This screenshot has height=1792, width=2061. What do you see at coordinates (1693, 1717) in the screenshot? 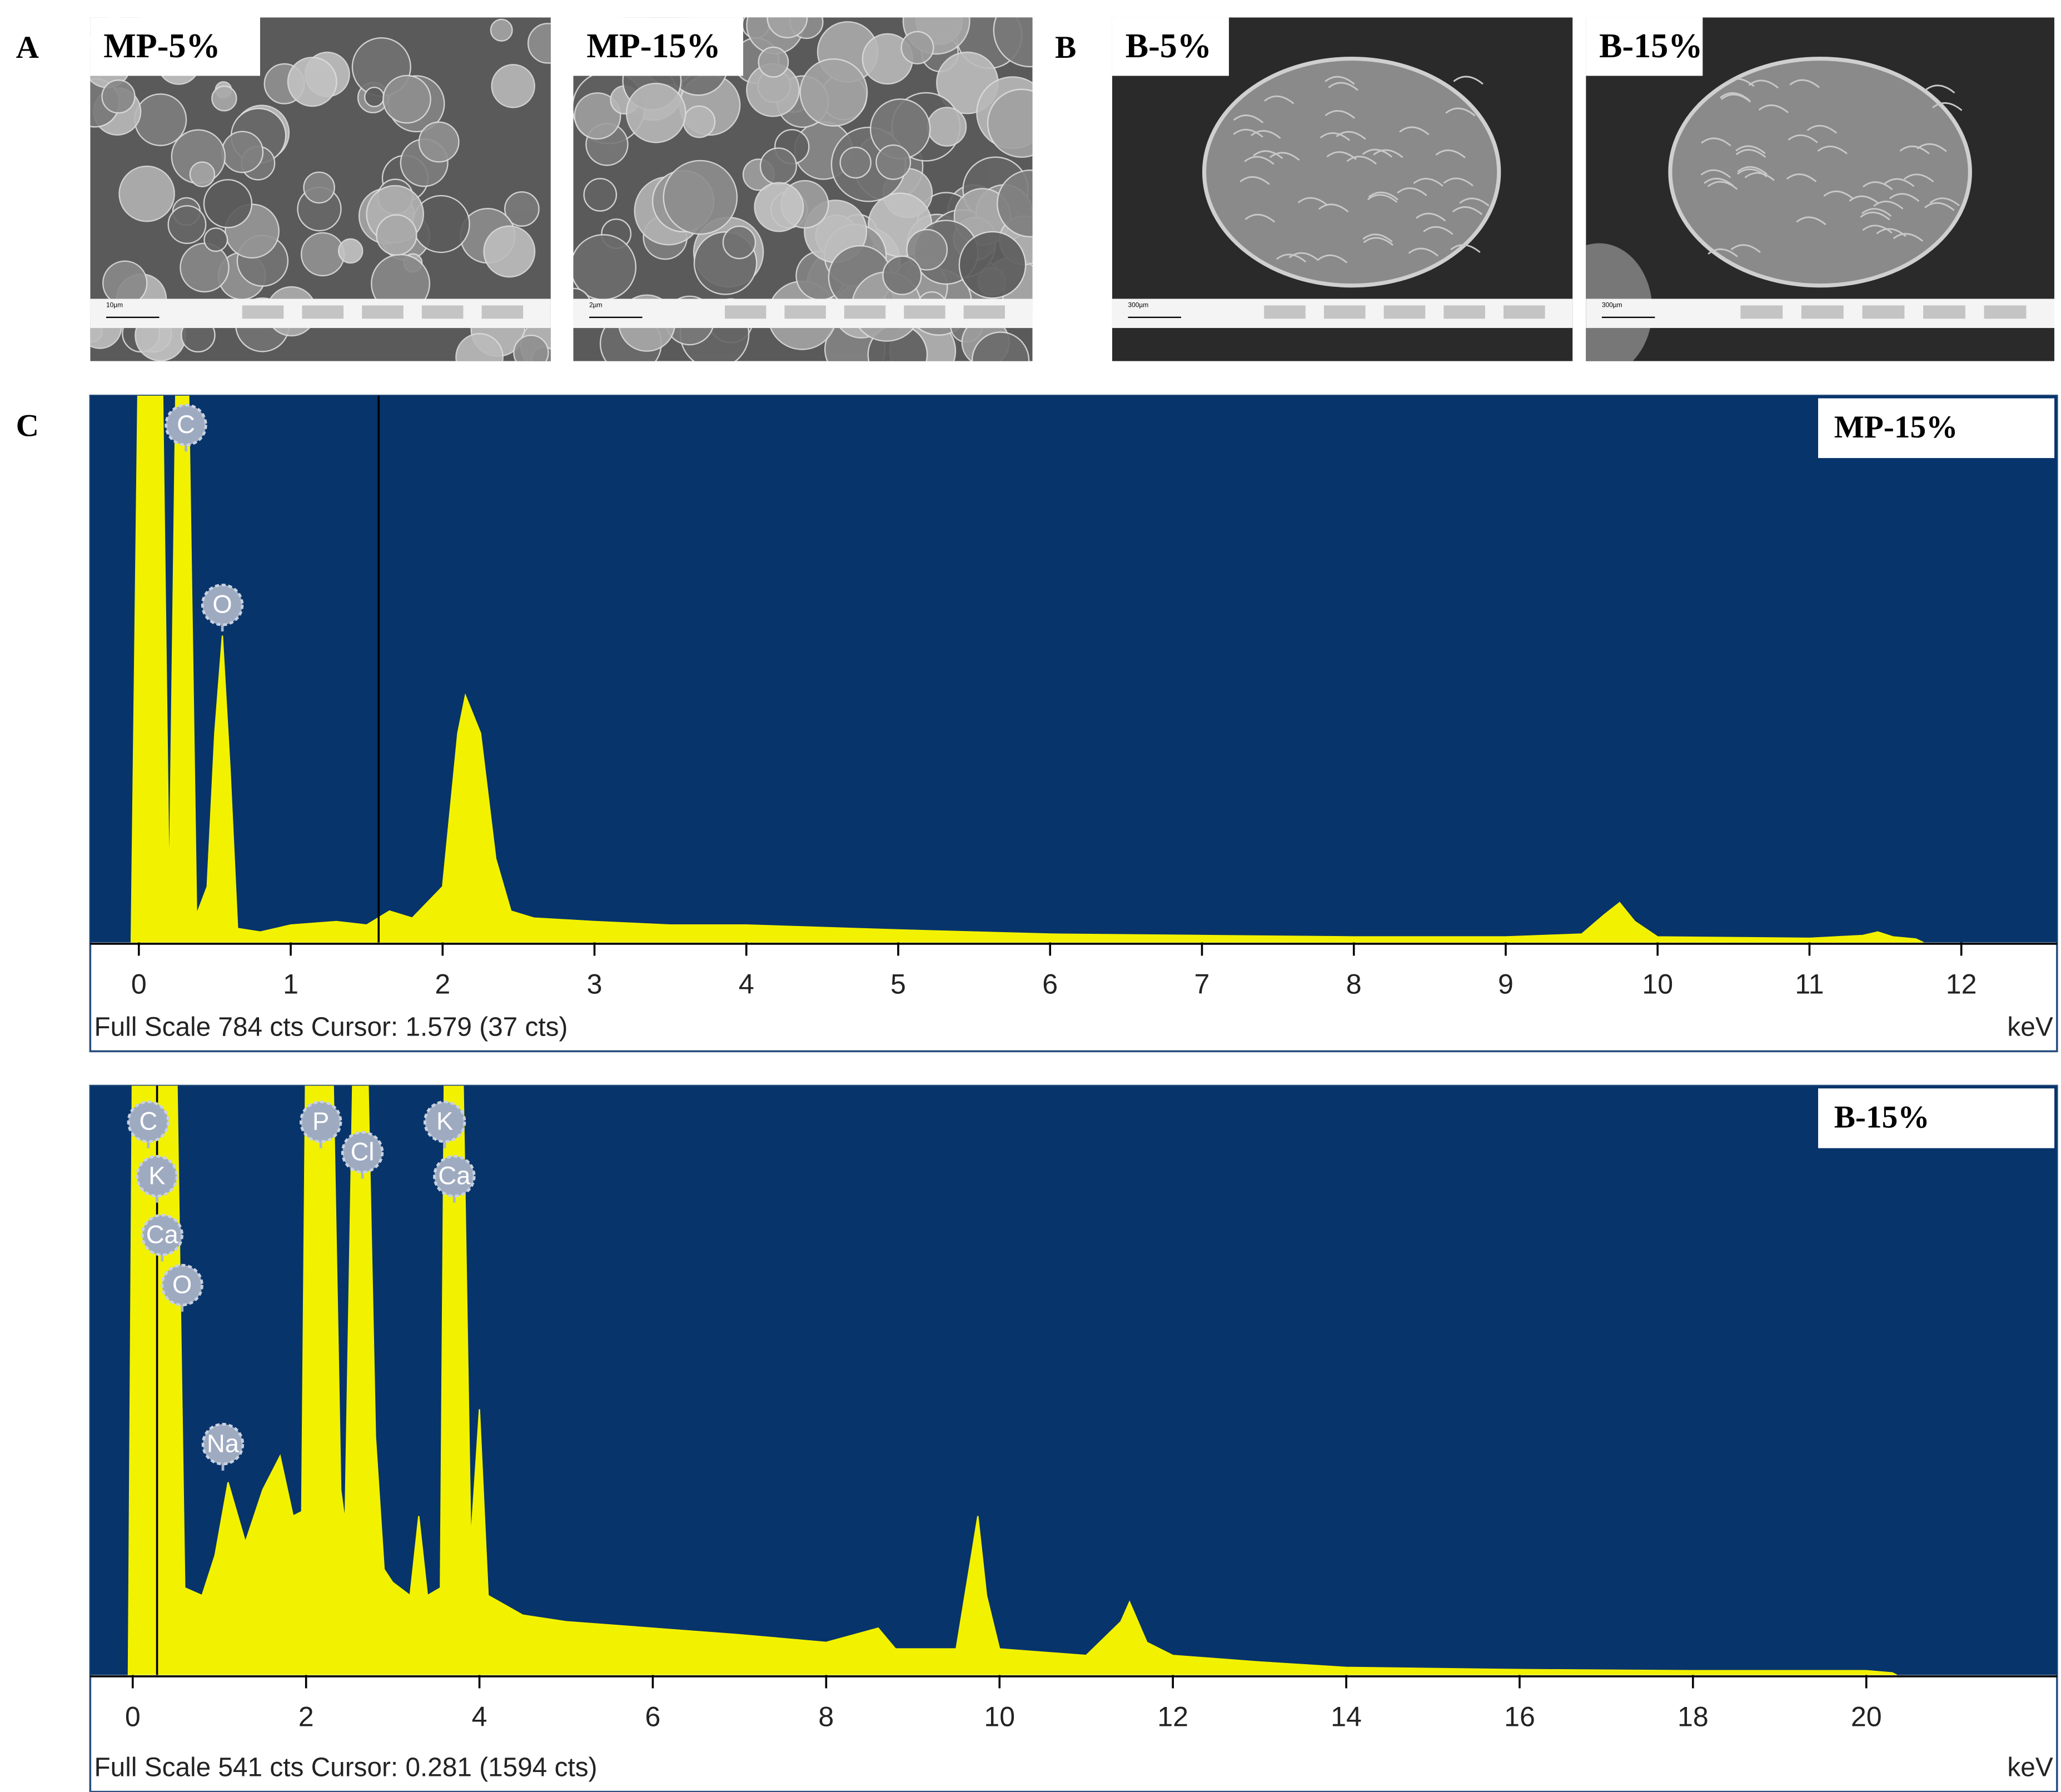
I see `x-tick-label: 18` at bounding box center [1693, 1717].